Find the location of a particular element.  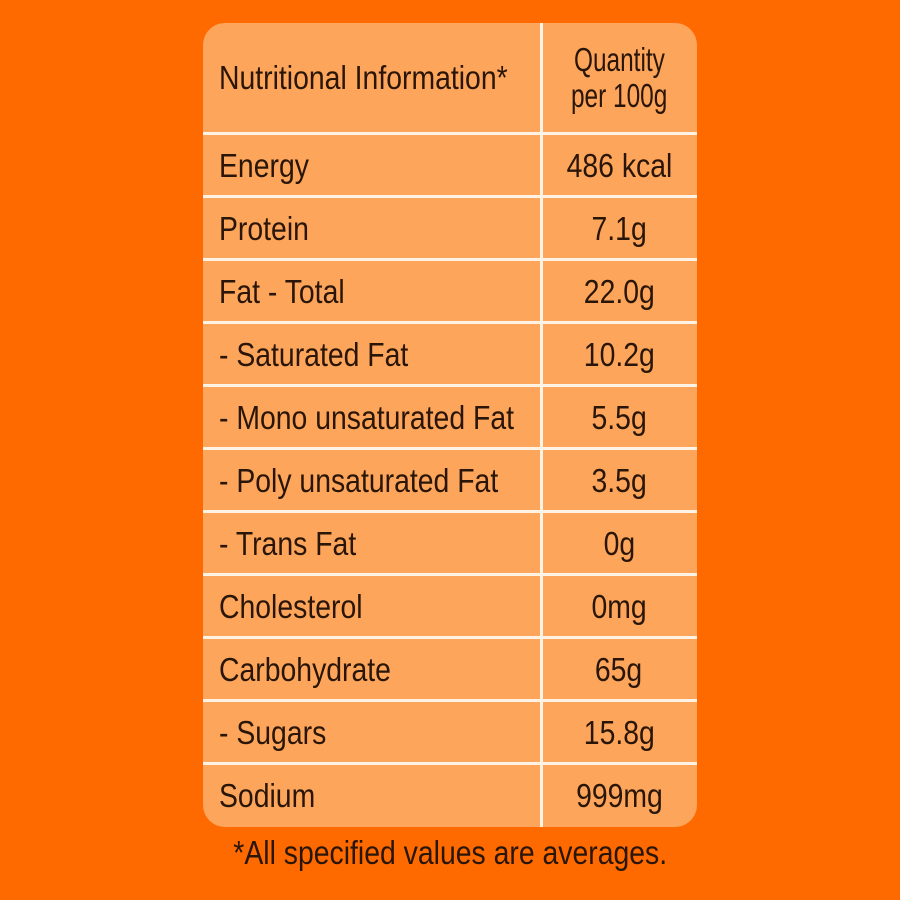

header-quantity: Quantity per 100g is located at coordinates (619, 78).